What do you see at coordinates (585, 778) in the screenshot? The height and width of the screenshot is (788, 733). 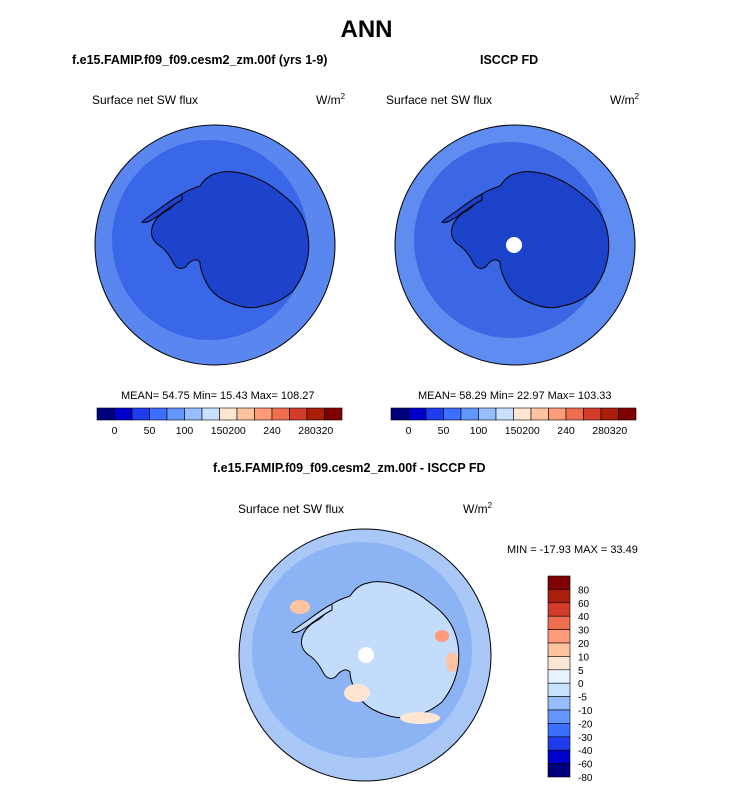 I see `colorbar-tick-label: -80` at bounding box center [585, 778].